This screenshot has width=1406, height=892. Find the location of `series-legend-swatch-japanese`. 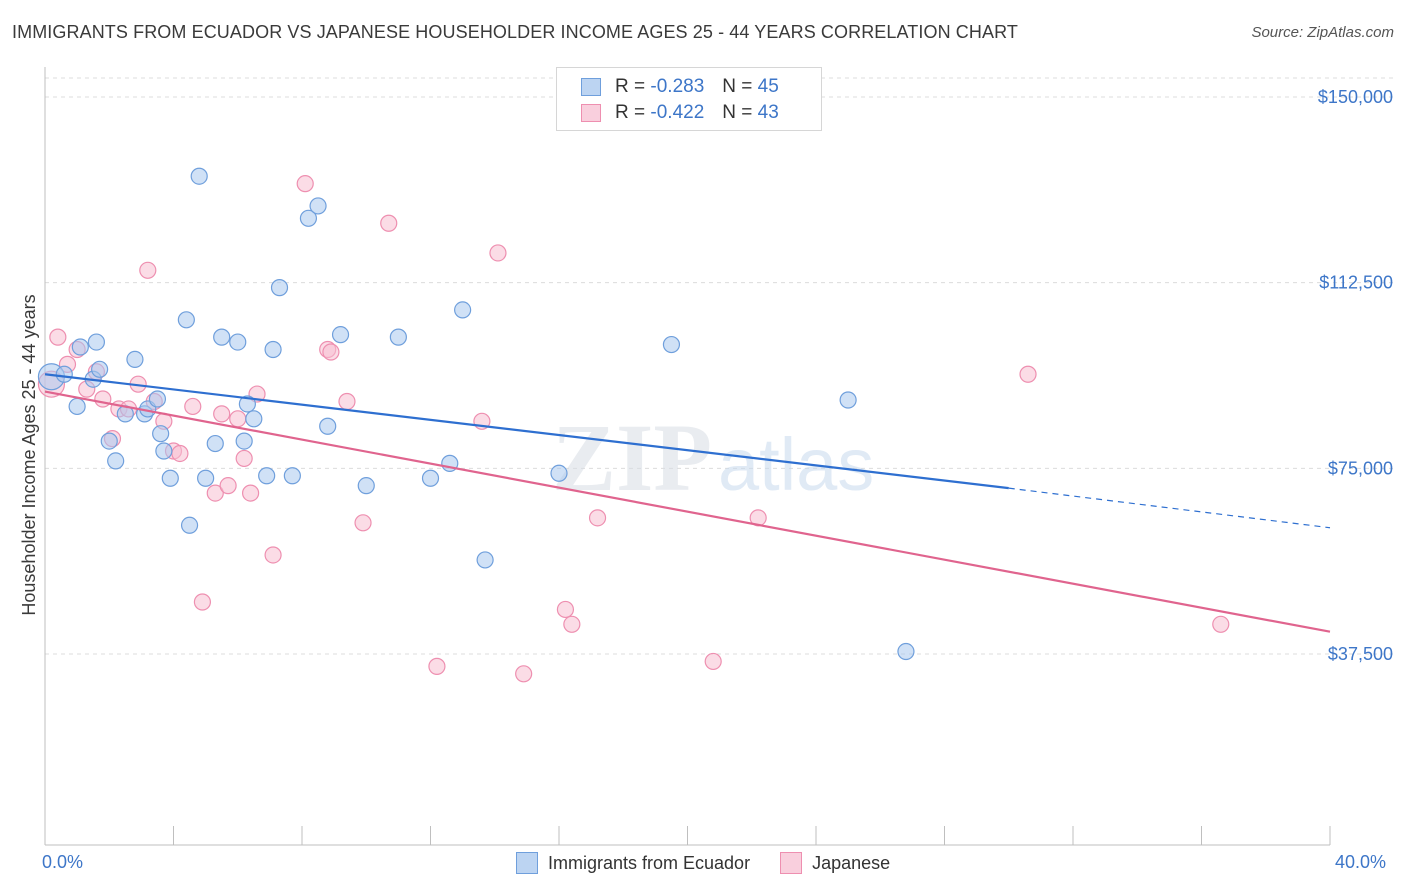

series-legend-swatch-japanese is located at coordinates (791, 863).